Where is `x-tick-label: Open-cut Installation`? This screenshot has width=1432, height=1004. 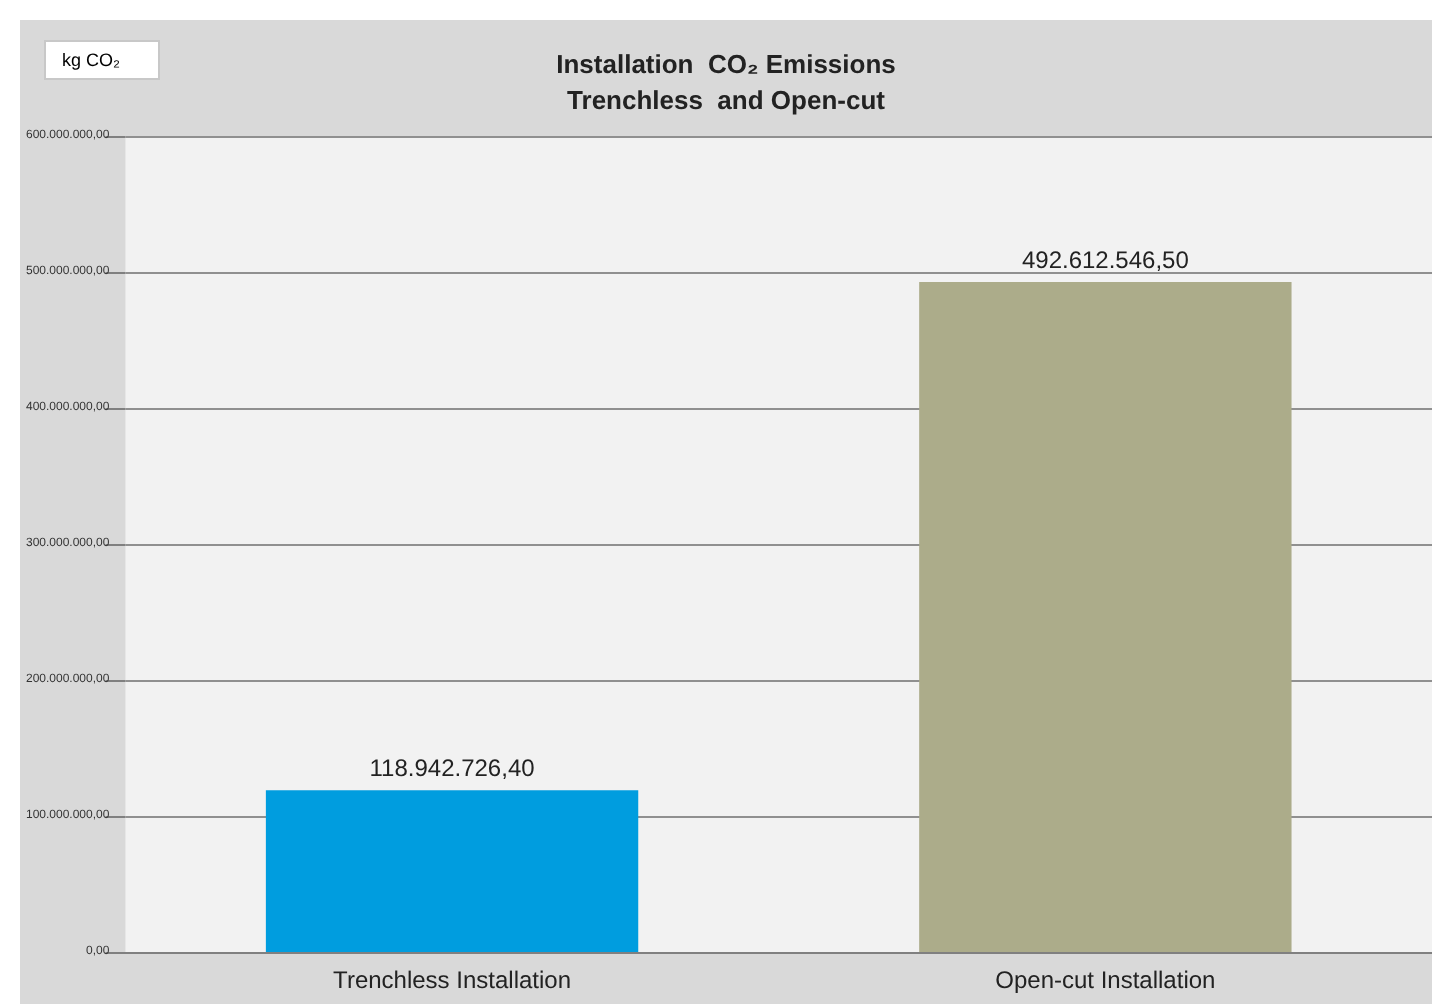
x-tick-label: Open-cut Installation is located at coordinates (1105, 980).